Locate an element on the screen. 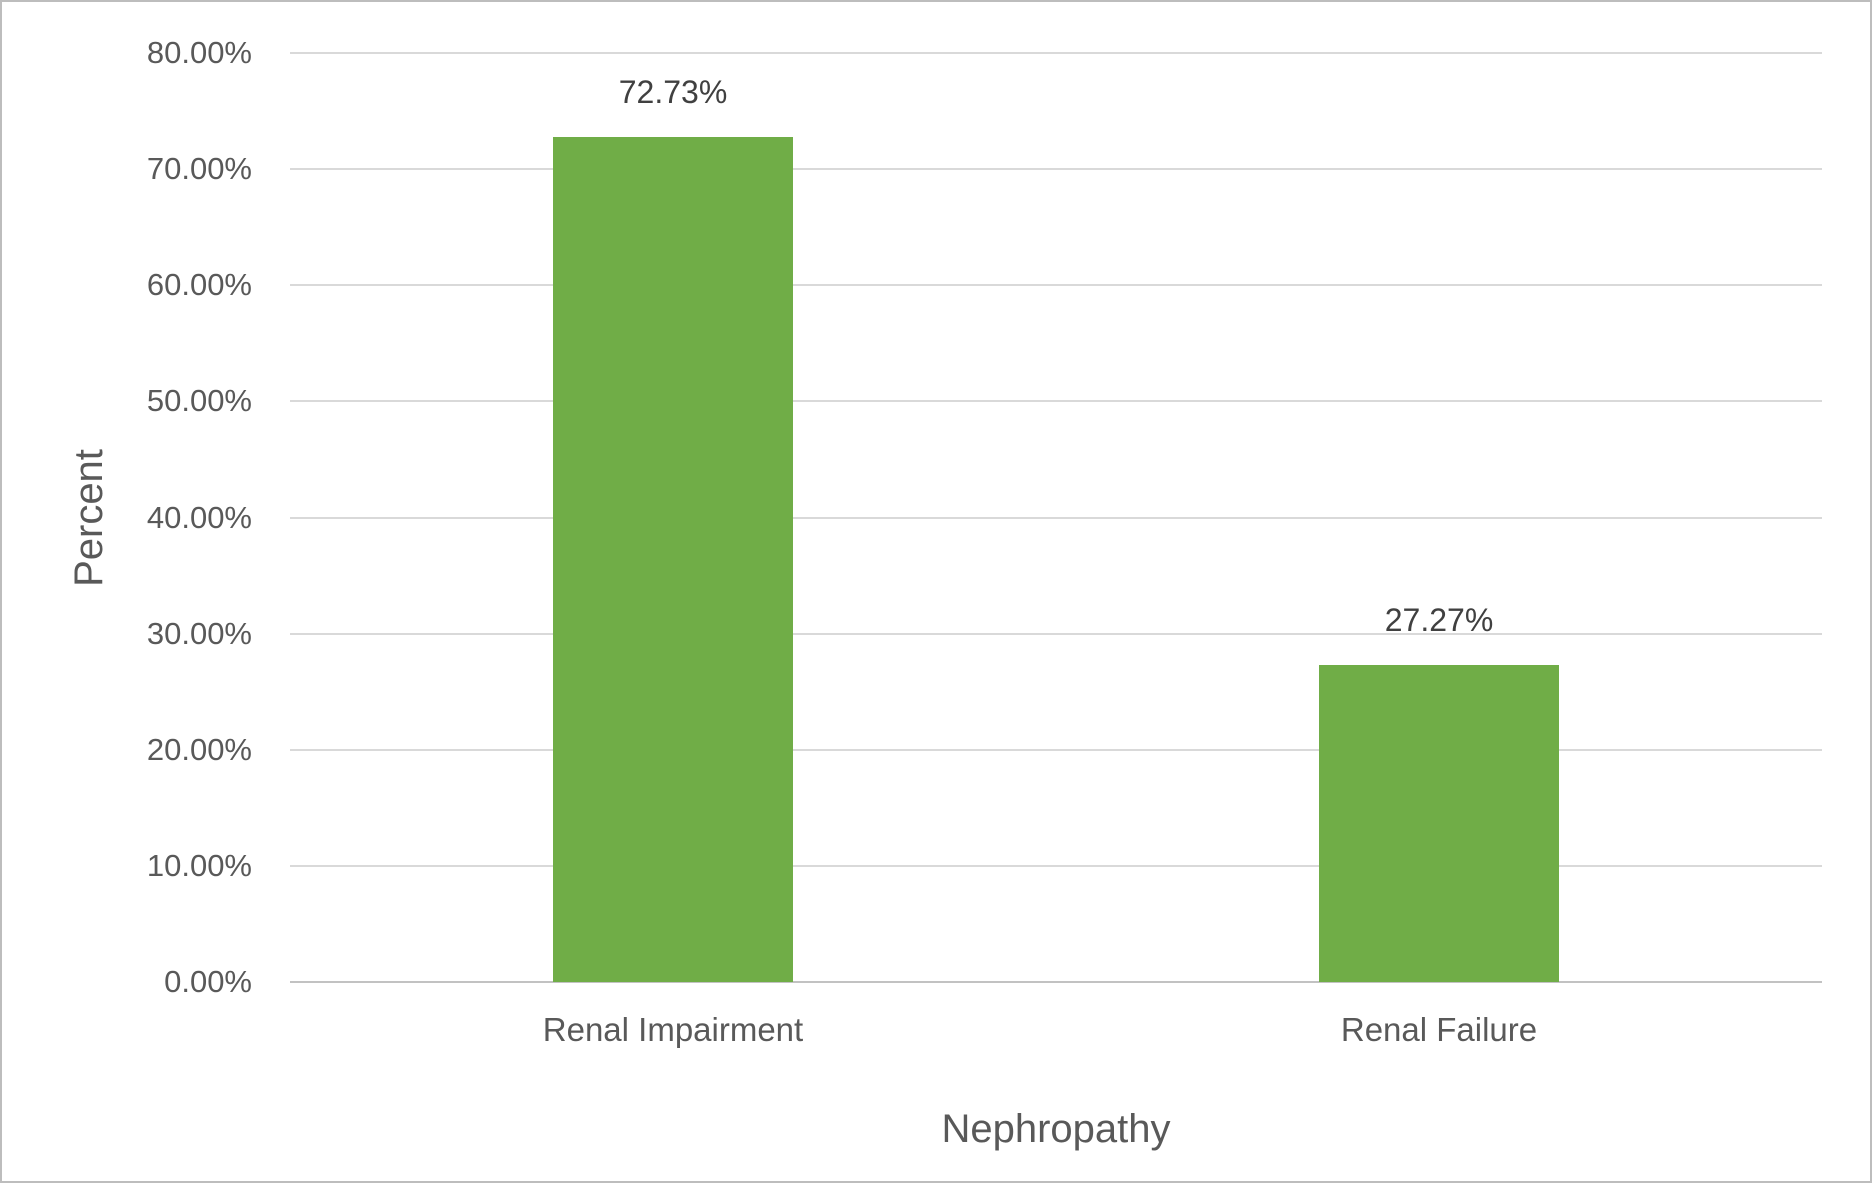  y-tick-label: 10.00% is located at coordinates (199, 865).